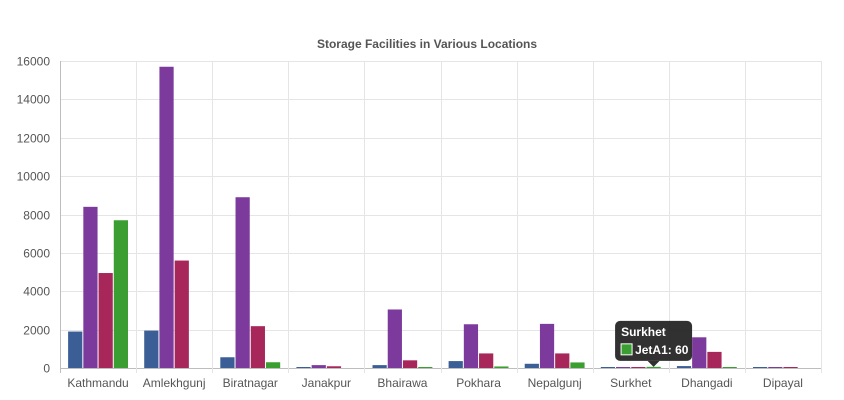 The image size is (844, 400). Describe the element at coordinates (36, 292) in the screenshot. I see `y-tick-label: 4000` at that location.